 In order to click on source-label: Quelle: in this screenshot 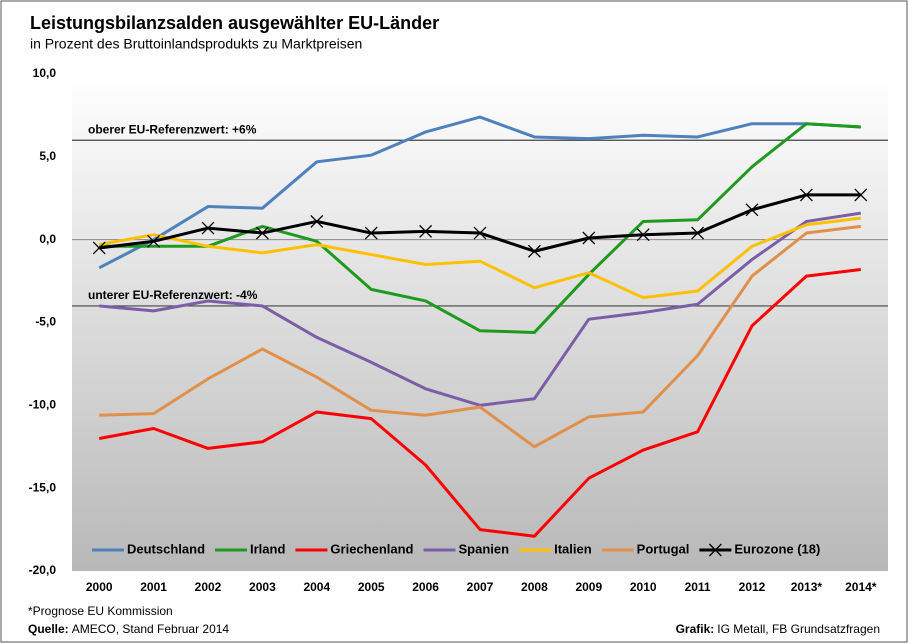, I will do `click(48, 629)`.